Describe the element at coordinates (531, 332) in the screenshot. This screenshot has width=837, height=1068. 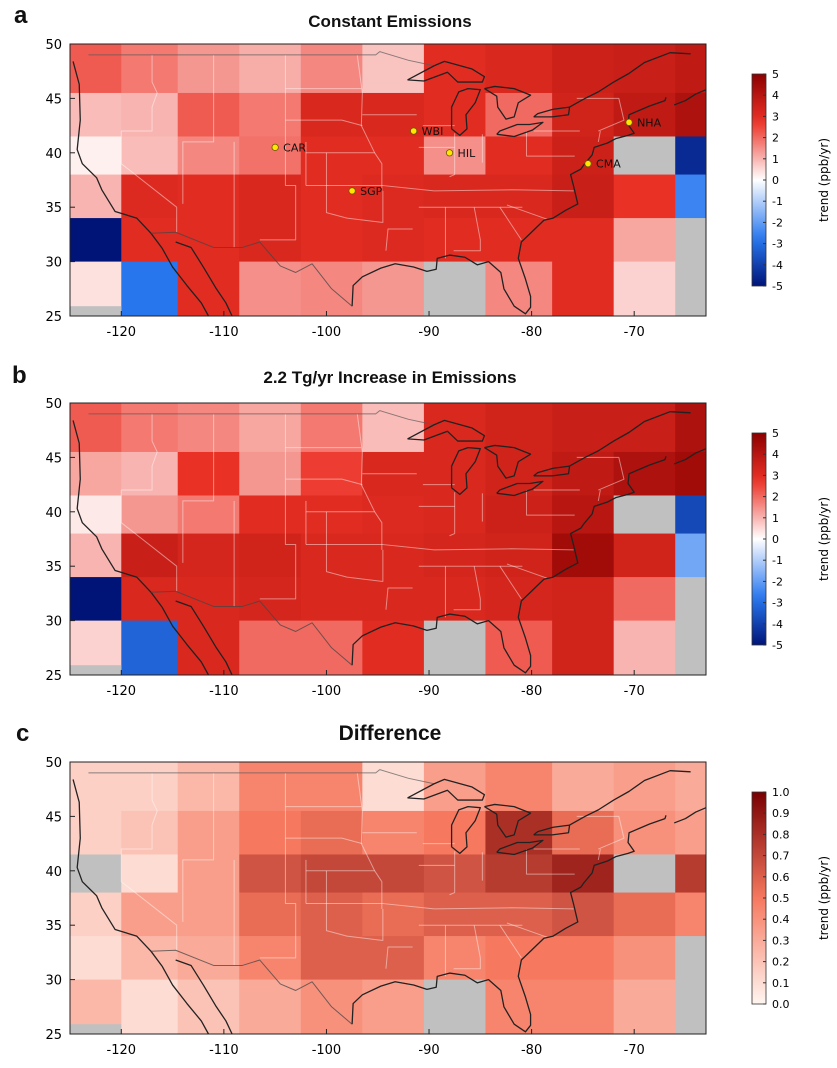
I see `x-tick-label: -80` at that location.